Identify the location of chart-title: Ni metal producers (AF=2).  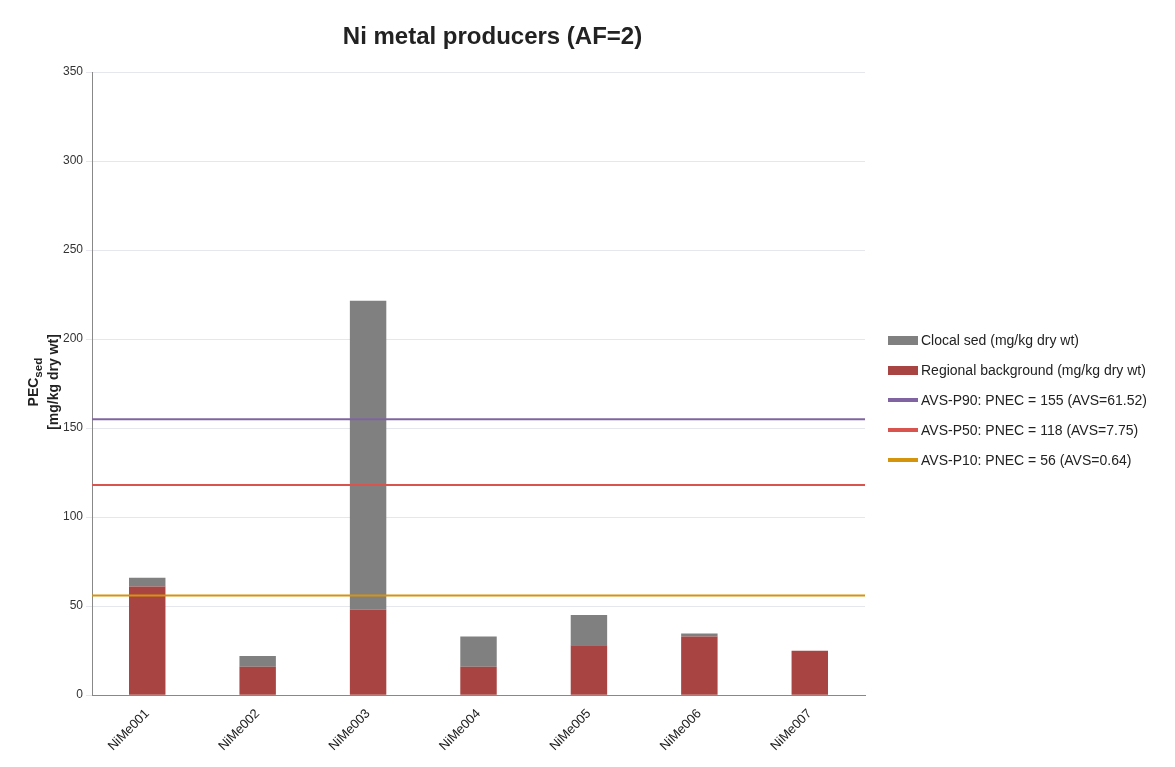
(492, 36).